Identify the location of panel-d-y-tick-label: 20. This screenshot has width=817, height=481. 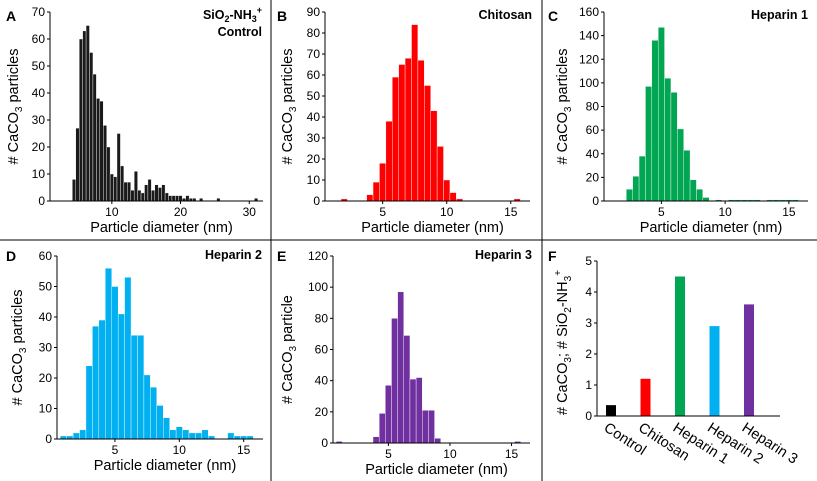
(46, 378).